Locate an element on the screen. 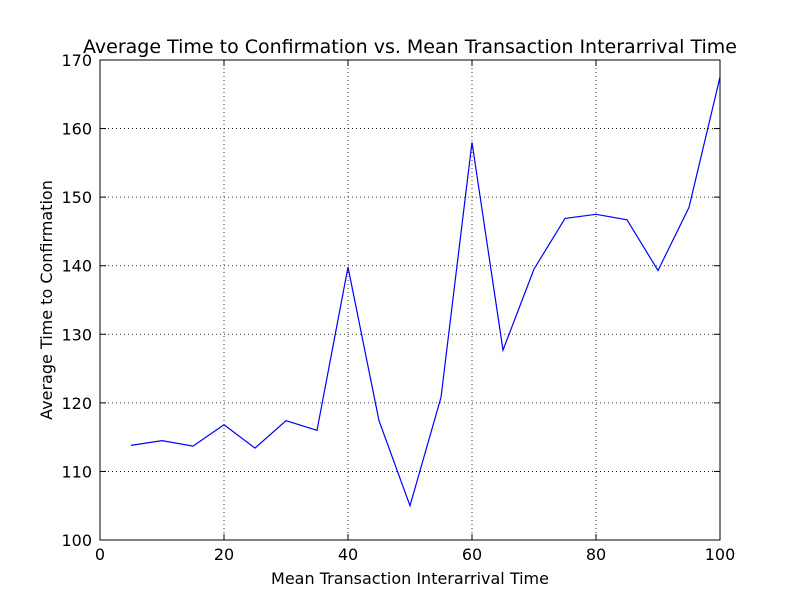  y-tick-label: 120 is located at coordinates (76, 403).